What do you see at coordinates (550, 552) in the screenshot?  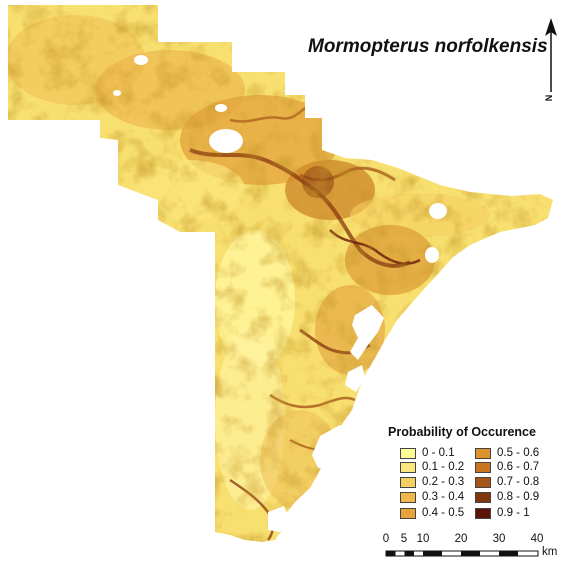 I see `scale-unit: km` at bounding box center [550, 552].